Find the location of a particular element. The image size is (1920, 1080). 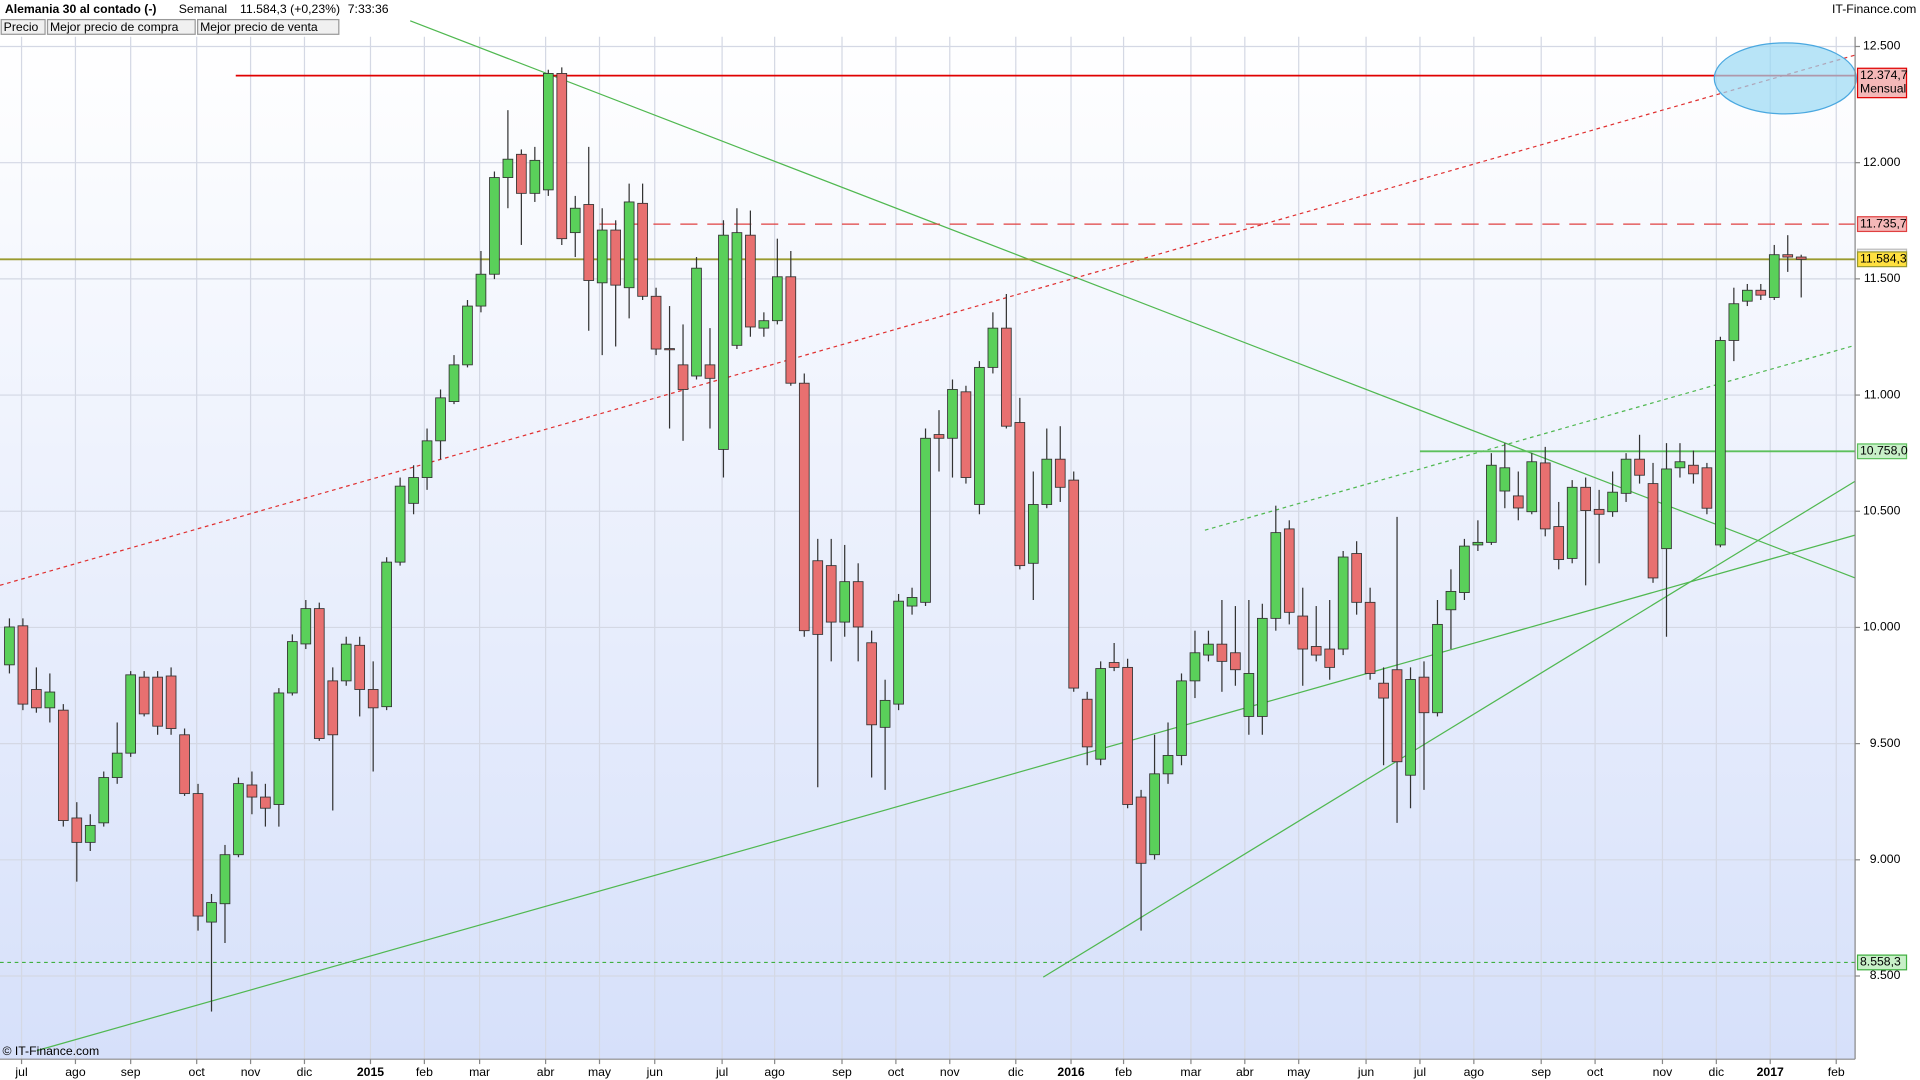

level-label: 11.584,3 is located at coordinates (1883, 259).